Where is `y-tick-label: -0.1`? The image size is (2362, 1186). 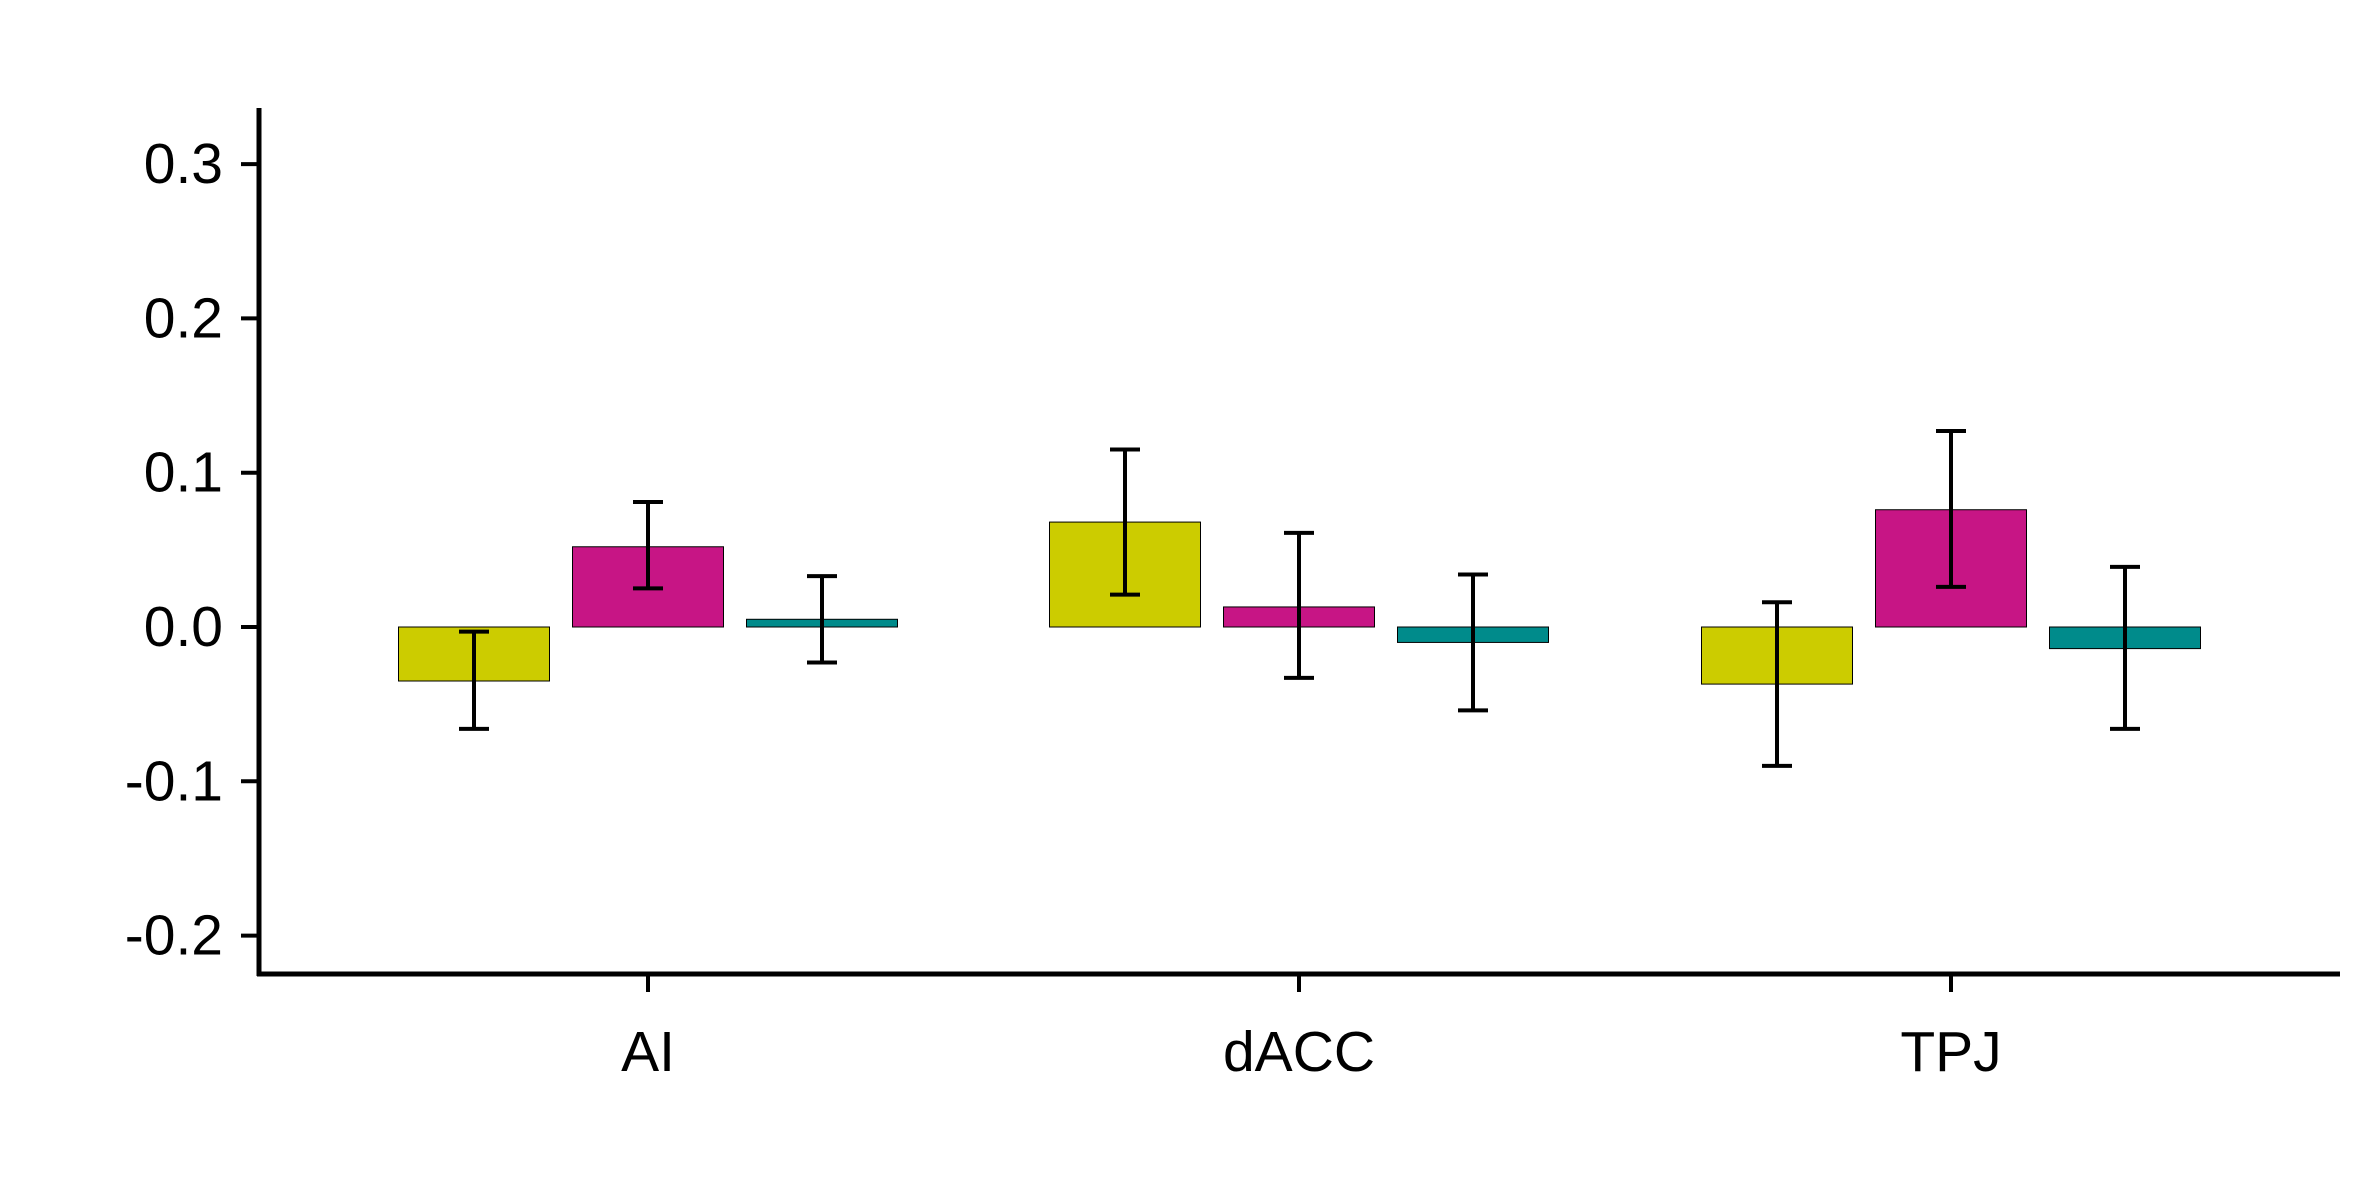
y-tick-label: -0.1 is located at coordinates (174, 781).